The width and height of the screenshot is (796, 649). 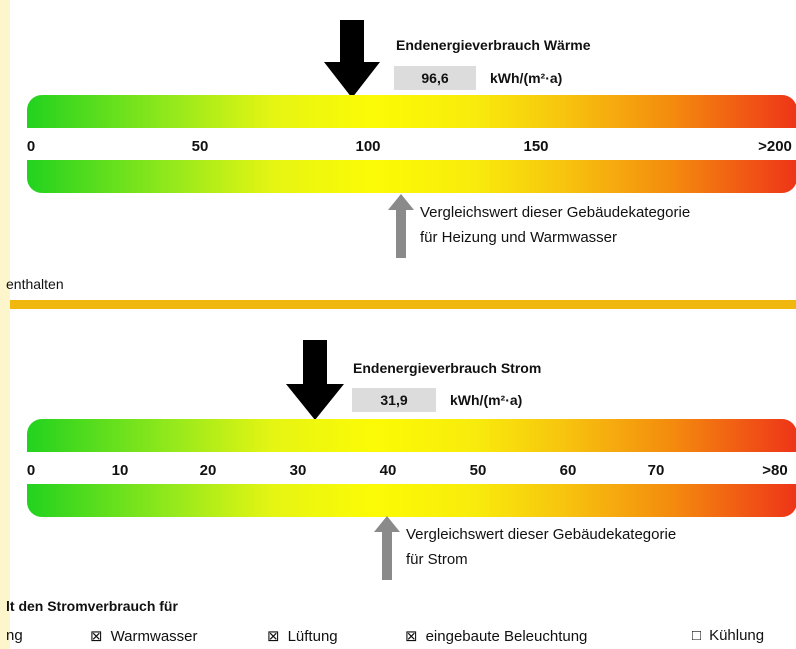 What do you see at coordinates (411, 435) in the screenshot?
I see `power-scale-bar-top` at bounding box center [411, 435].